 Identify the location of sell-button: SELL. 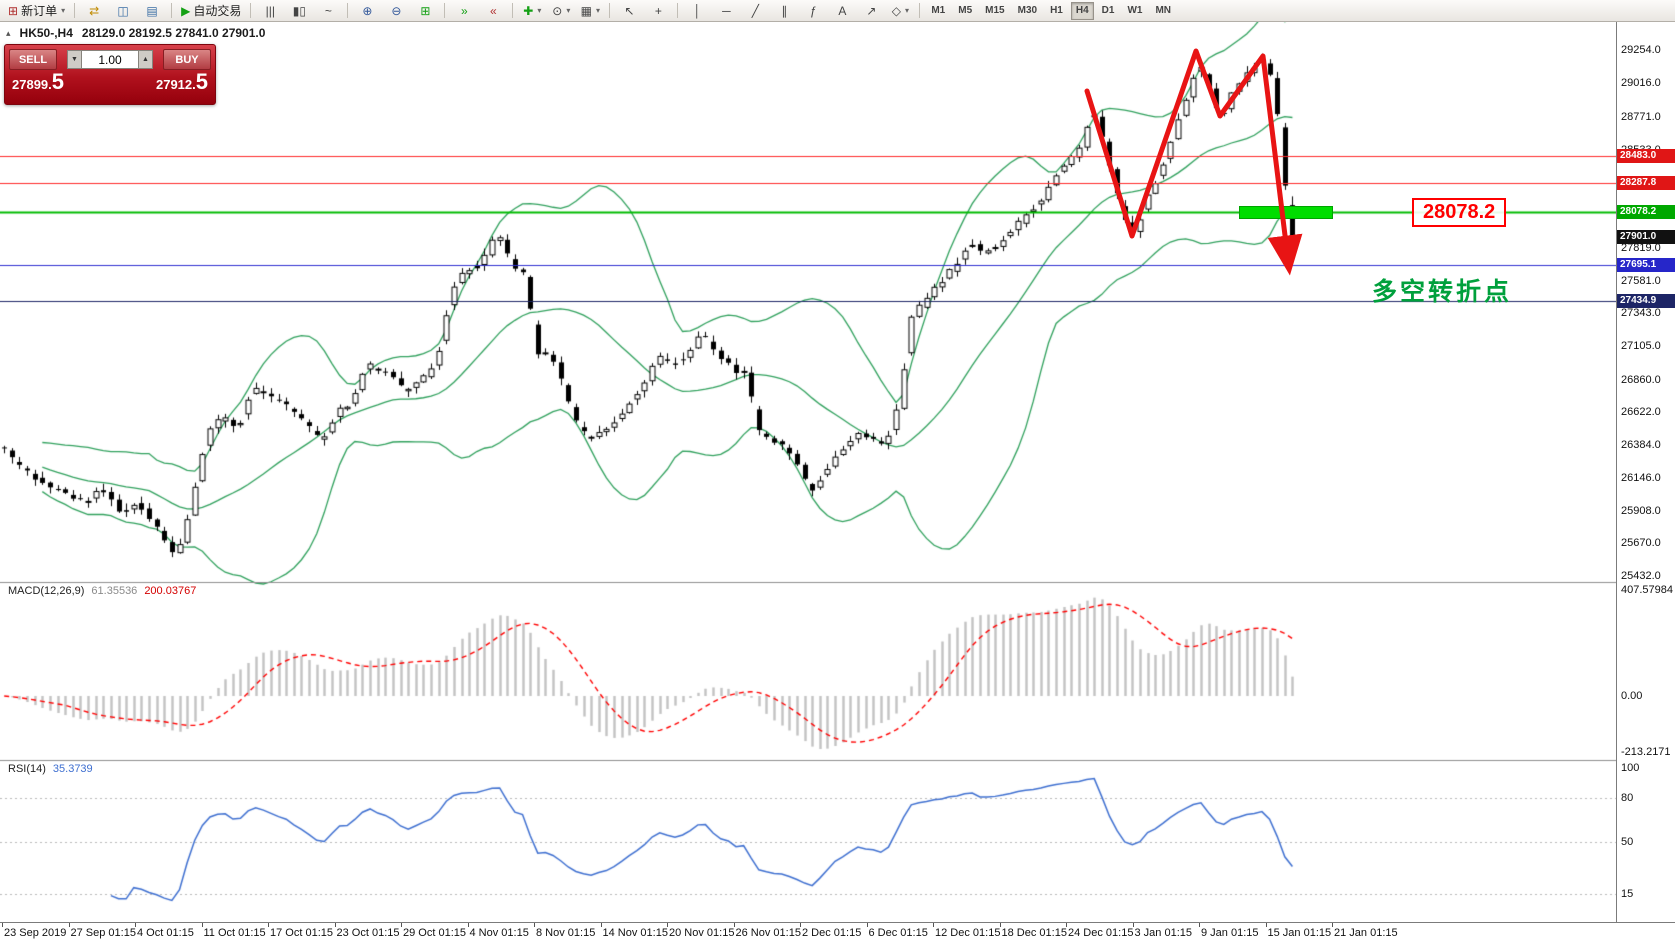
(33, 59).